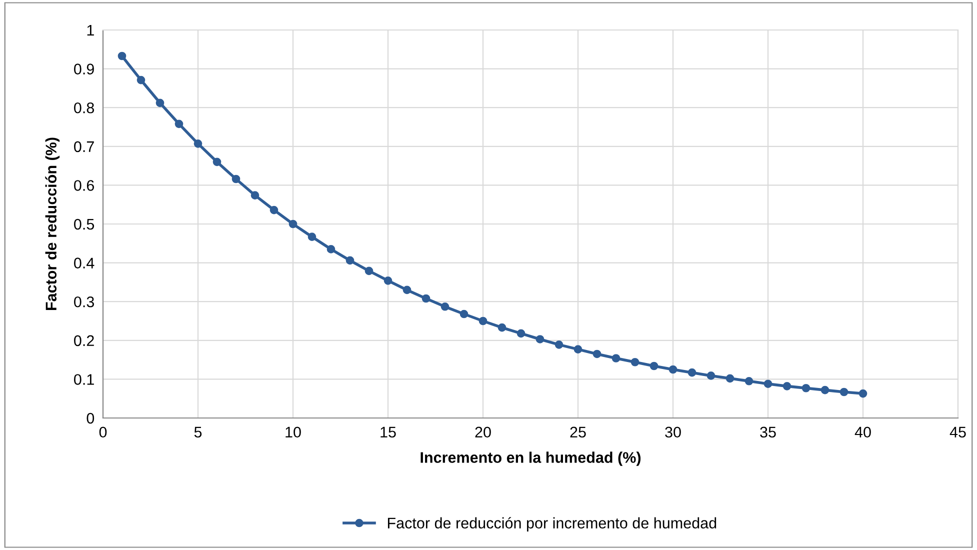 This screenshot has width=977, height=550. Describe the element at coordinates (84, 69) in the screenshot. I see `y-tick-label: 0.9` at that location.